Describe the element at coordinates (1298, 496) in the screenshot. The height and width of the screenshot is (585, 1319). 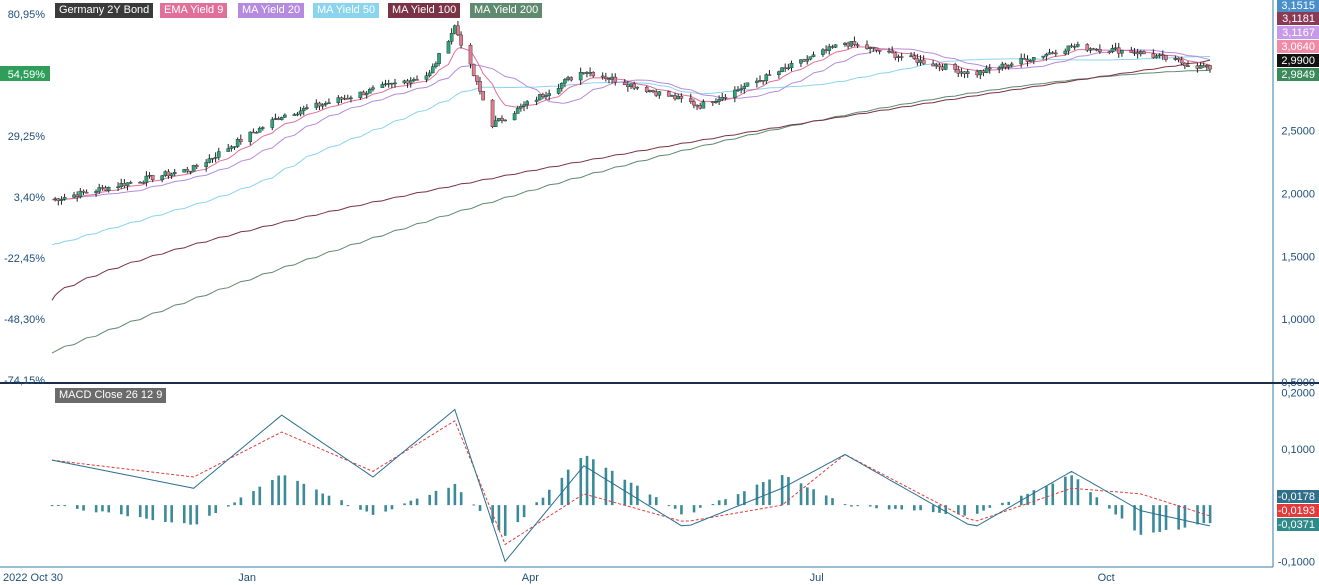
I see `macd-badge` at that location.